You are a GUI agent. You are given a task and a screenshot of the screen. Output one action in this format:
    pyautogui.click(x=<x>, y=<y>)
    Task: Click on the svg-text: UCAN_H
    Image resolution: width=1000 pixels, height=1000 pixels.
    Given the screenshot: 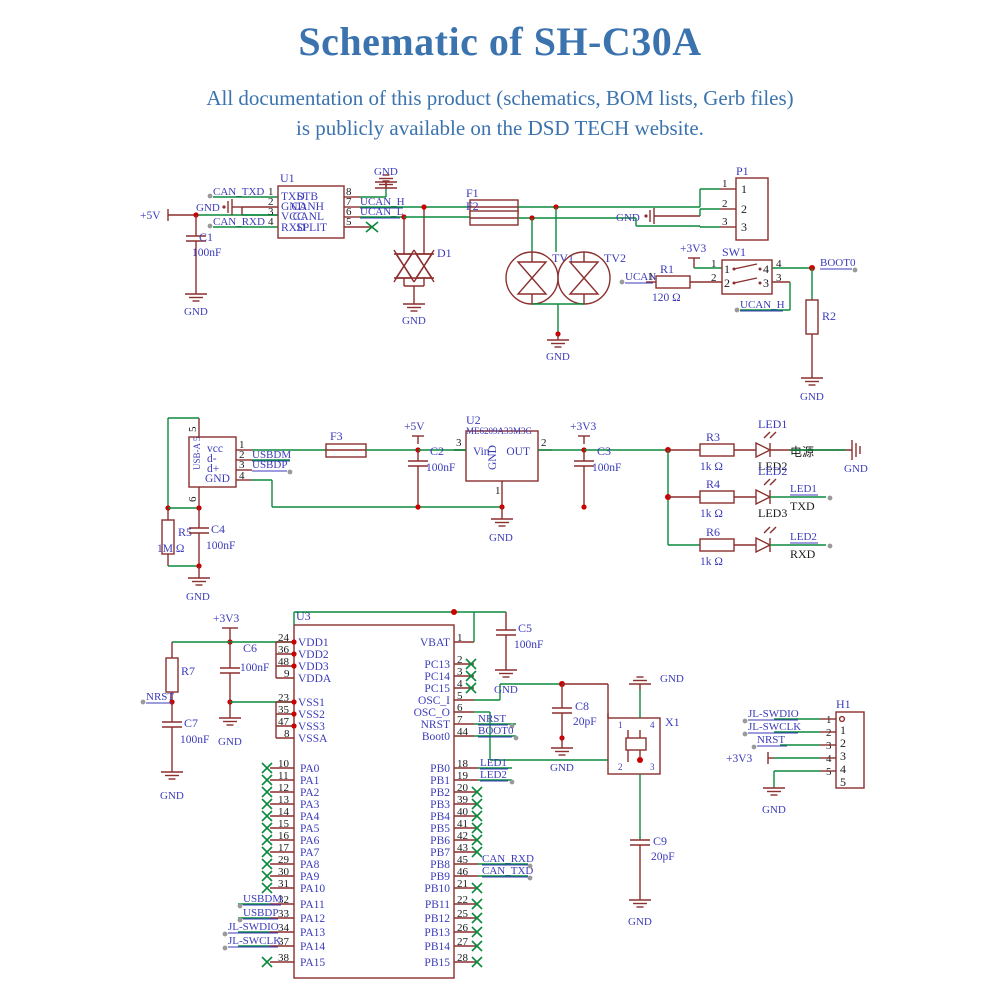 What is the action you would take?
    pyautogui.click(x=762, y=305)
    